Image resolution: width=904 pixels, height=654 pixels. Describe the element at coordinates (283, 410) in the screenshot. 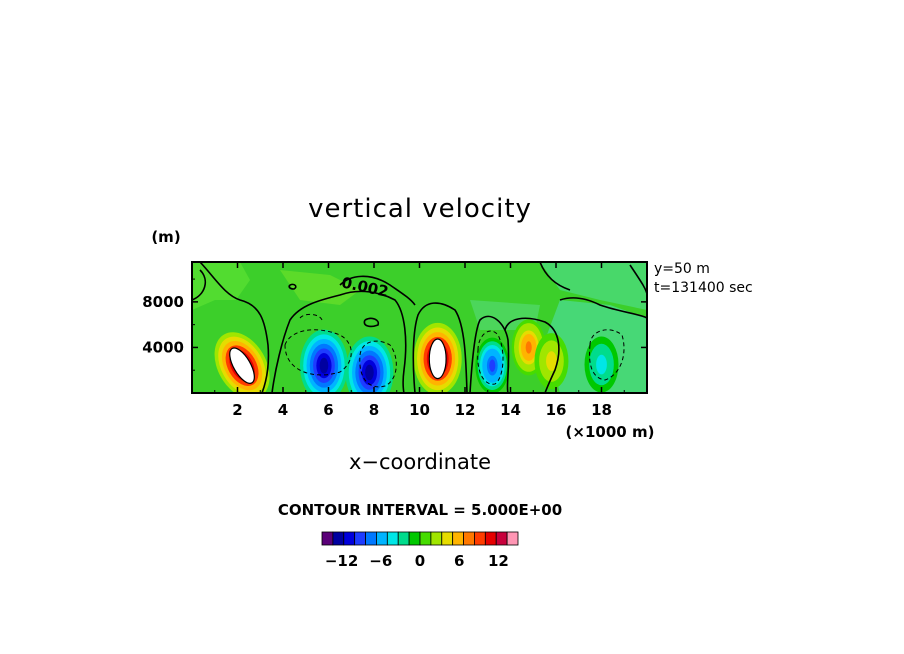

I see `x-tick-label: 4` at that location.